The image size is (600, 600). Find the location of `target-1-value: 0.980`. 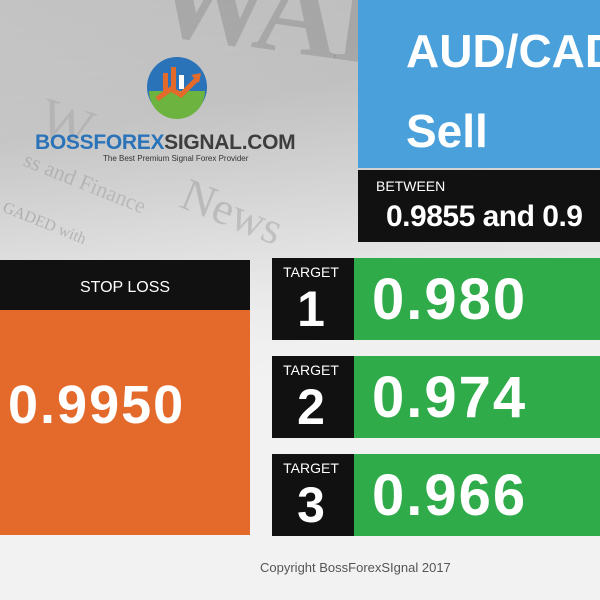

target-1-value: 0.980 is located at coordinates (450, 299).